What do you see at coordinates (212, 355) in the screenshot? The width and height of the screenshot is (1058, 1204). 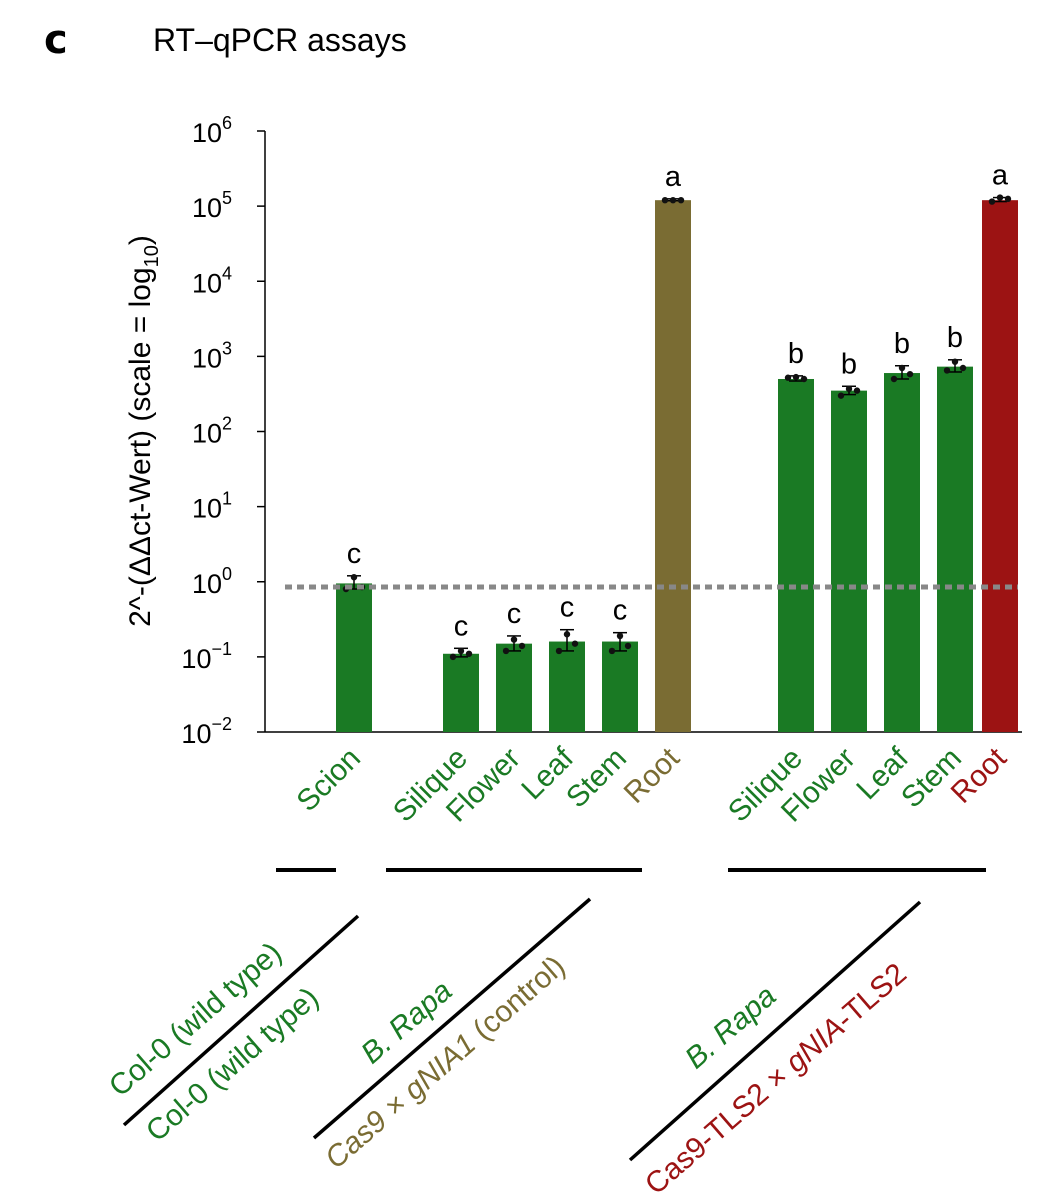 I see `y-tick-label: 10³` at bounding box center [212, 355].